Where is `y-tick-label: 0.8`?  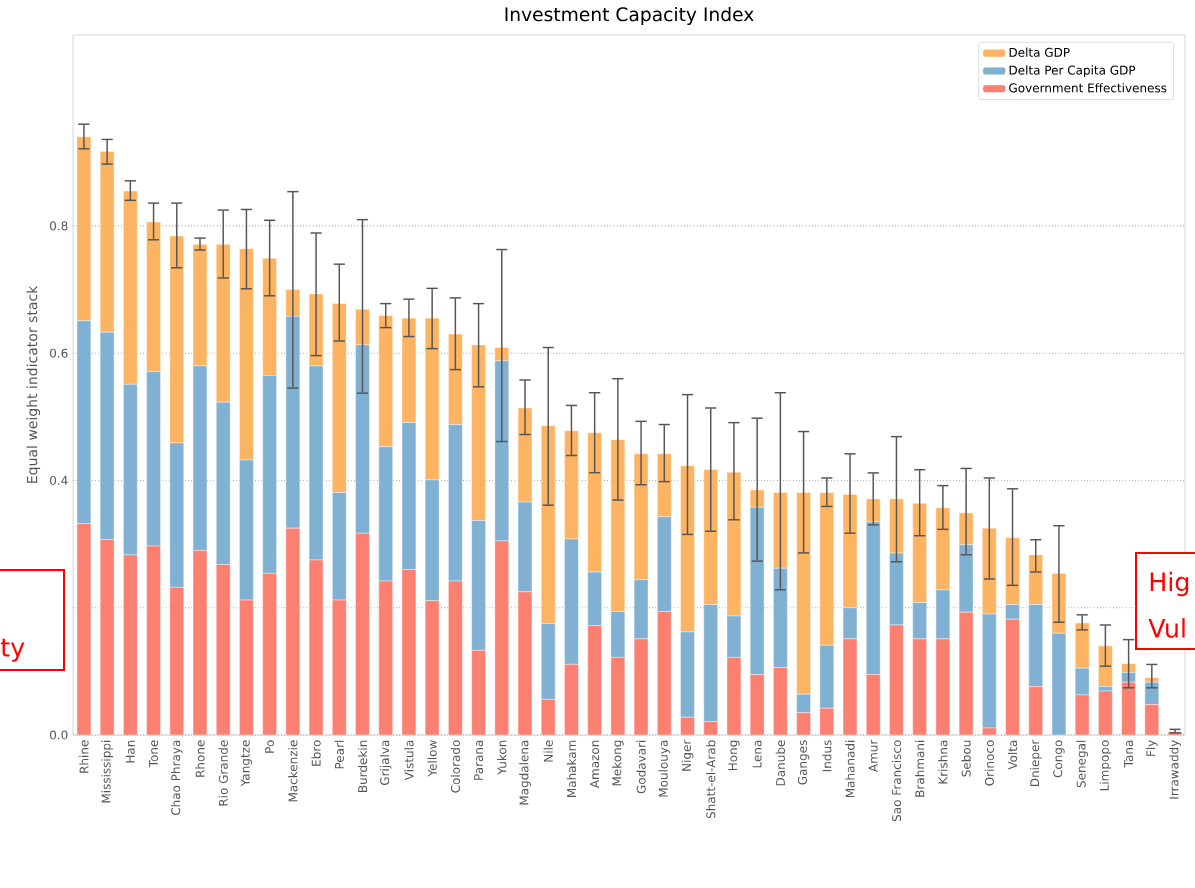
y-tick-label: 0.8 is located at coordinates (59, 226).